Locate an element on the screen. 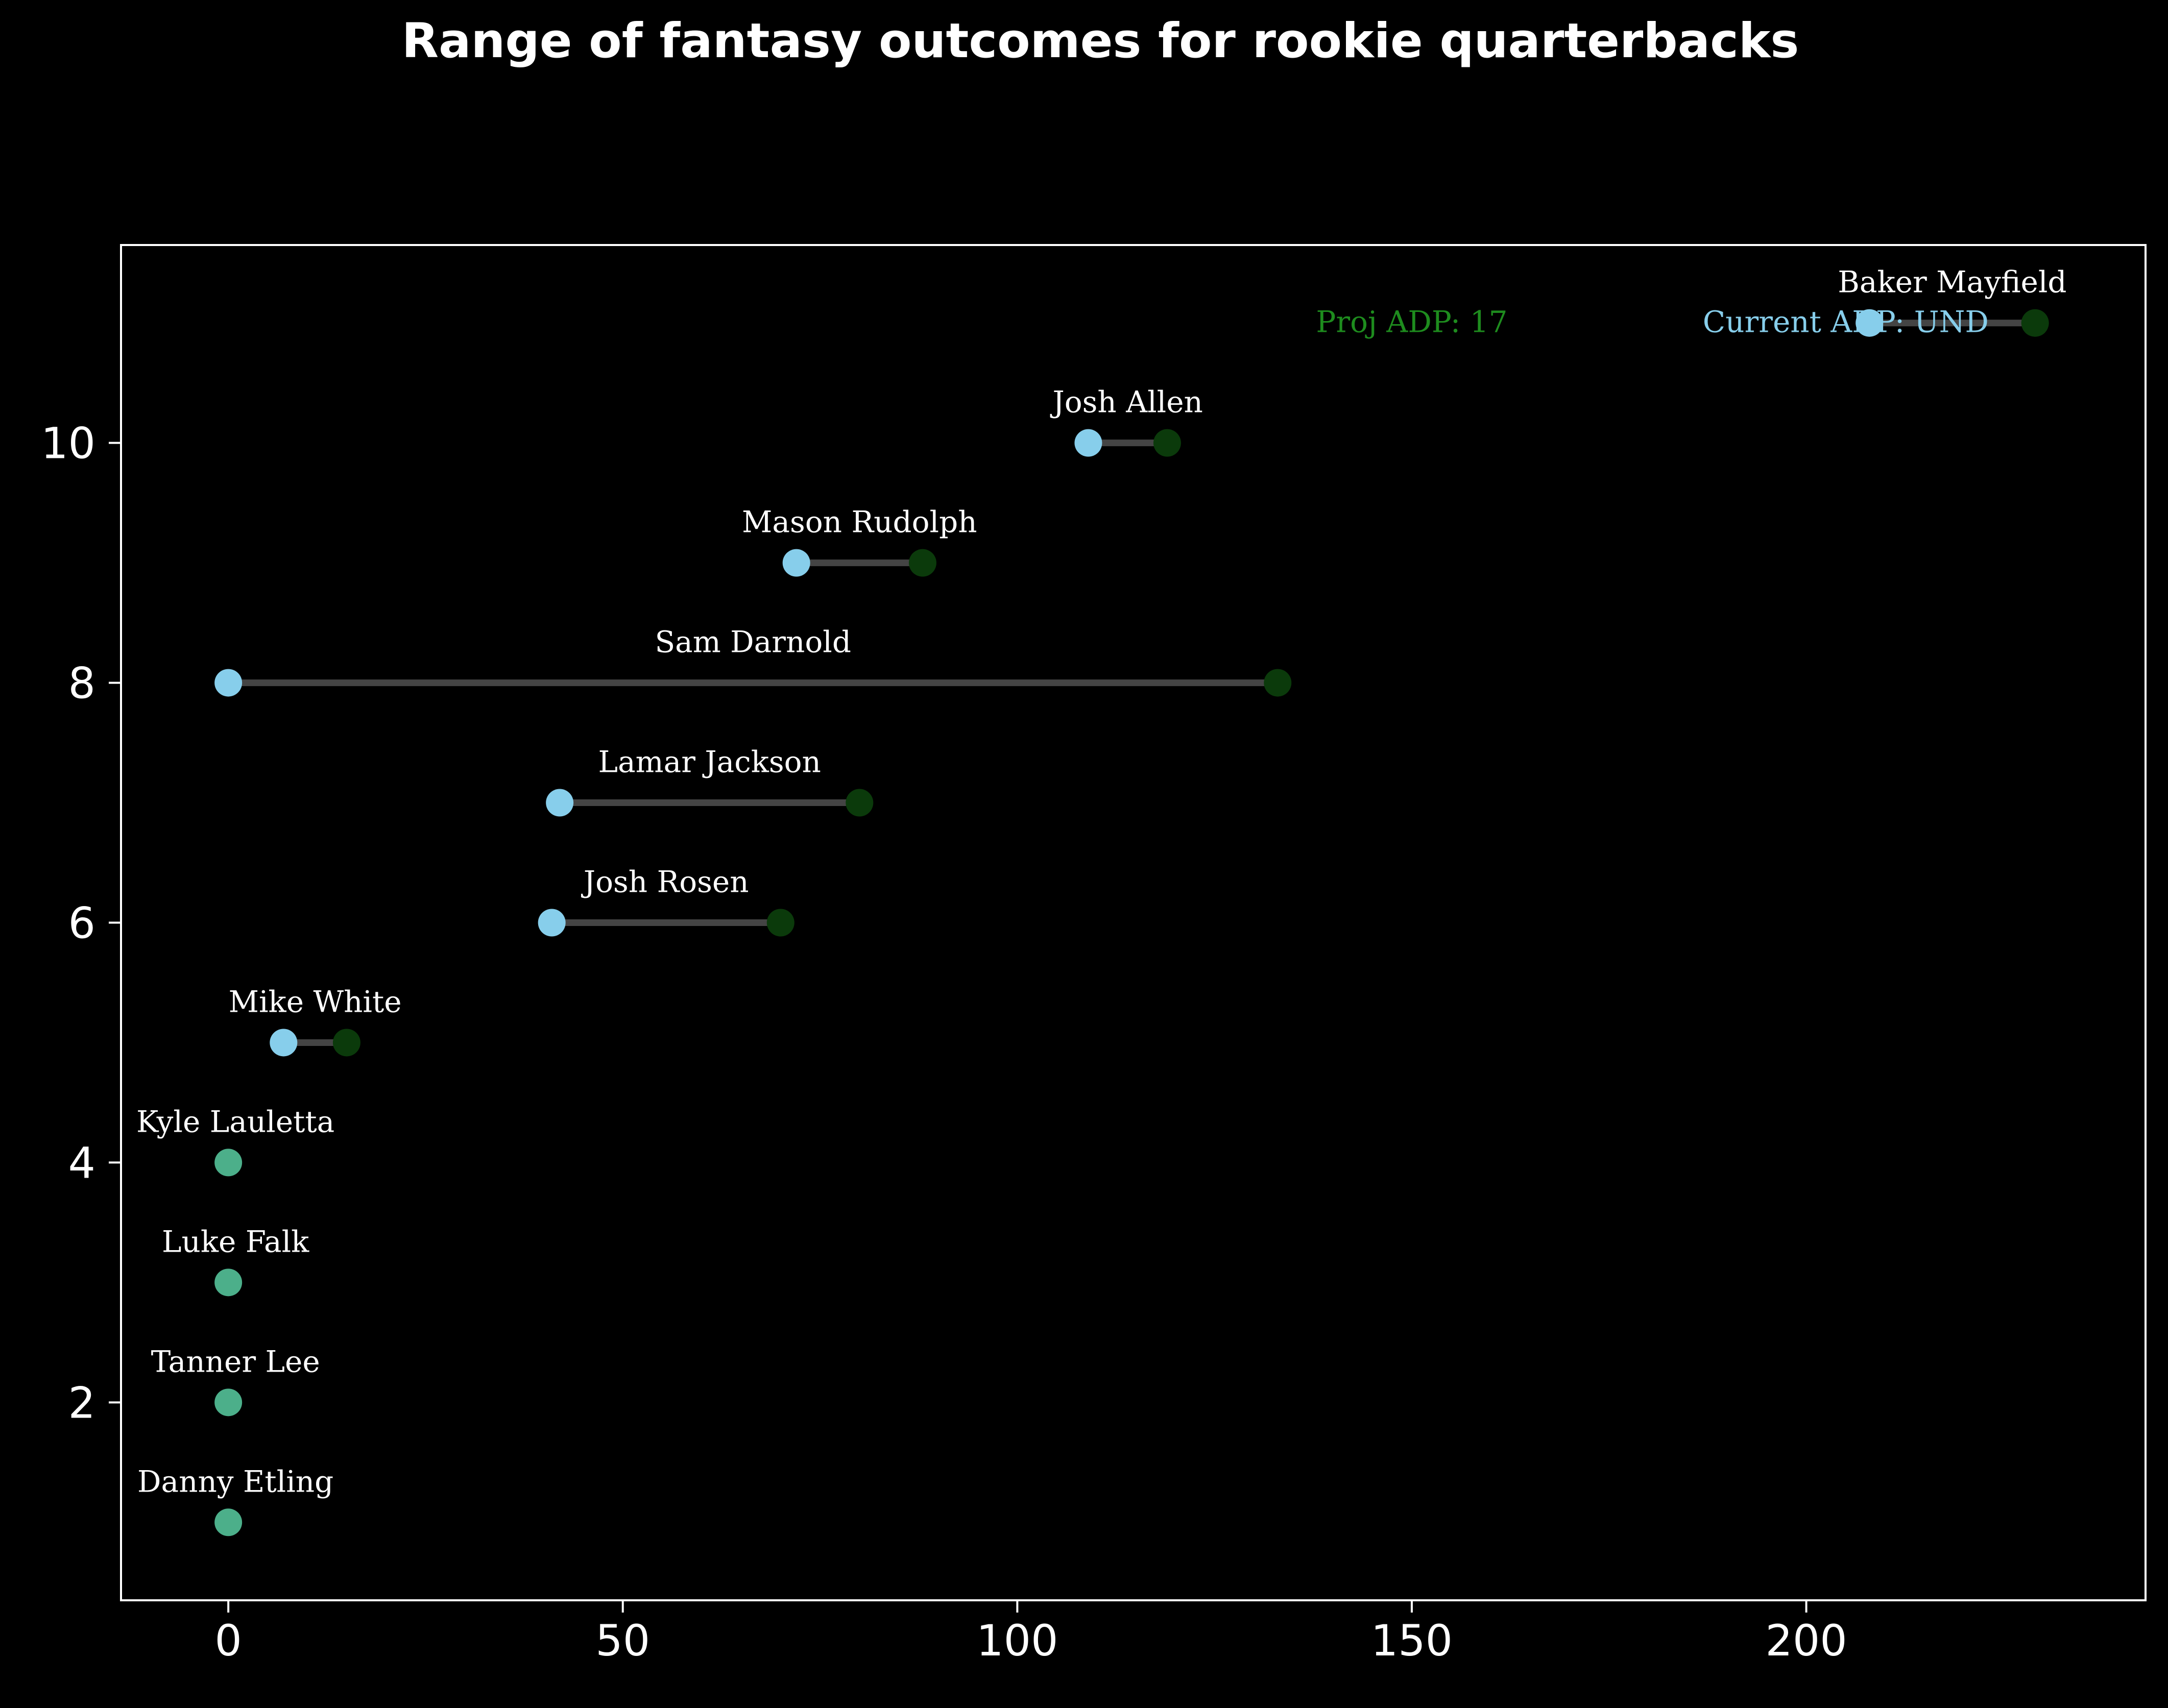 The height and width of the screenshot is (1708, 2168). x-tick-label: 50 is located at coordinates (622, 1641).